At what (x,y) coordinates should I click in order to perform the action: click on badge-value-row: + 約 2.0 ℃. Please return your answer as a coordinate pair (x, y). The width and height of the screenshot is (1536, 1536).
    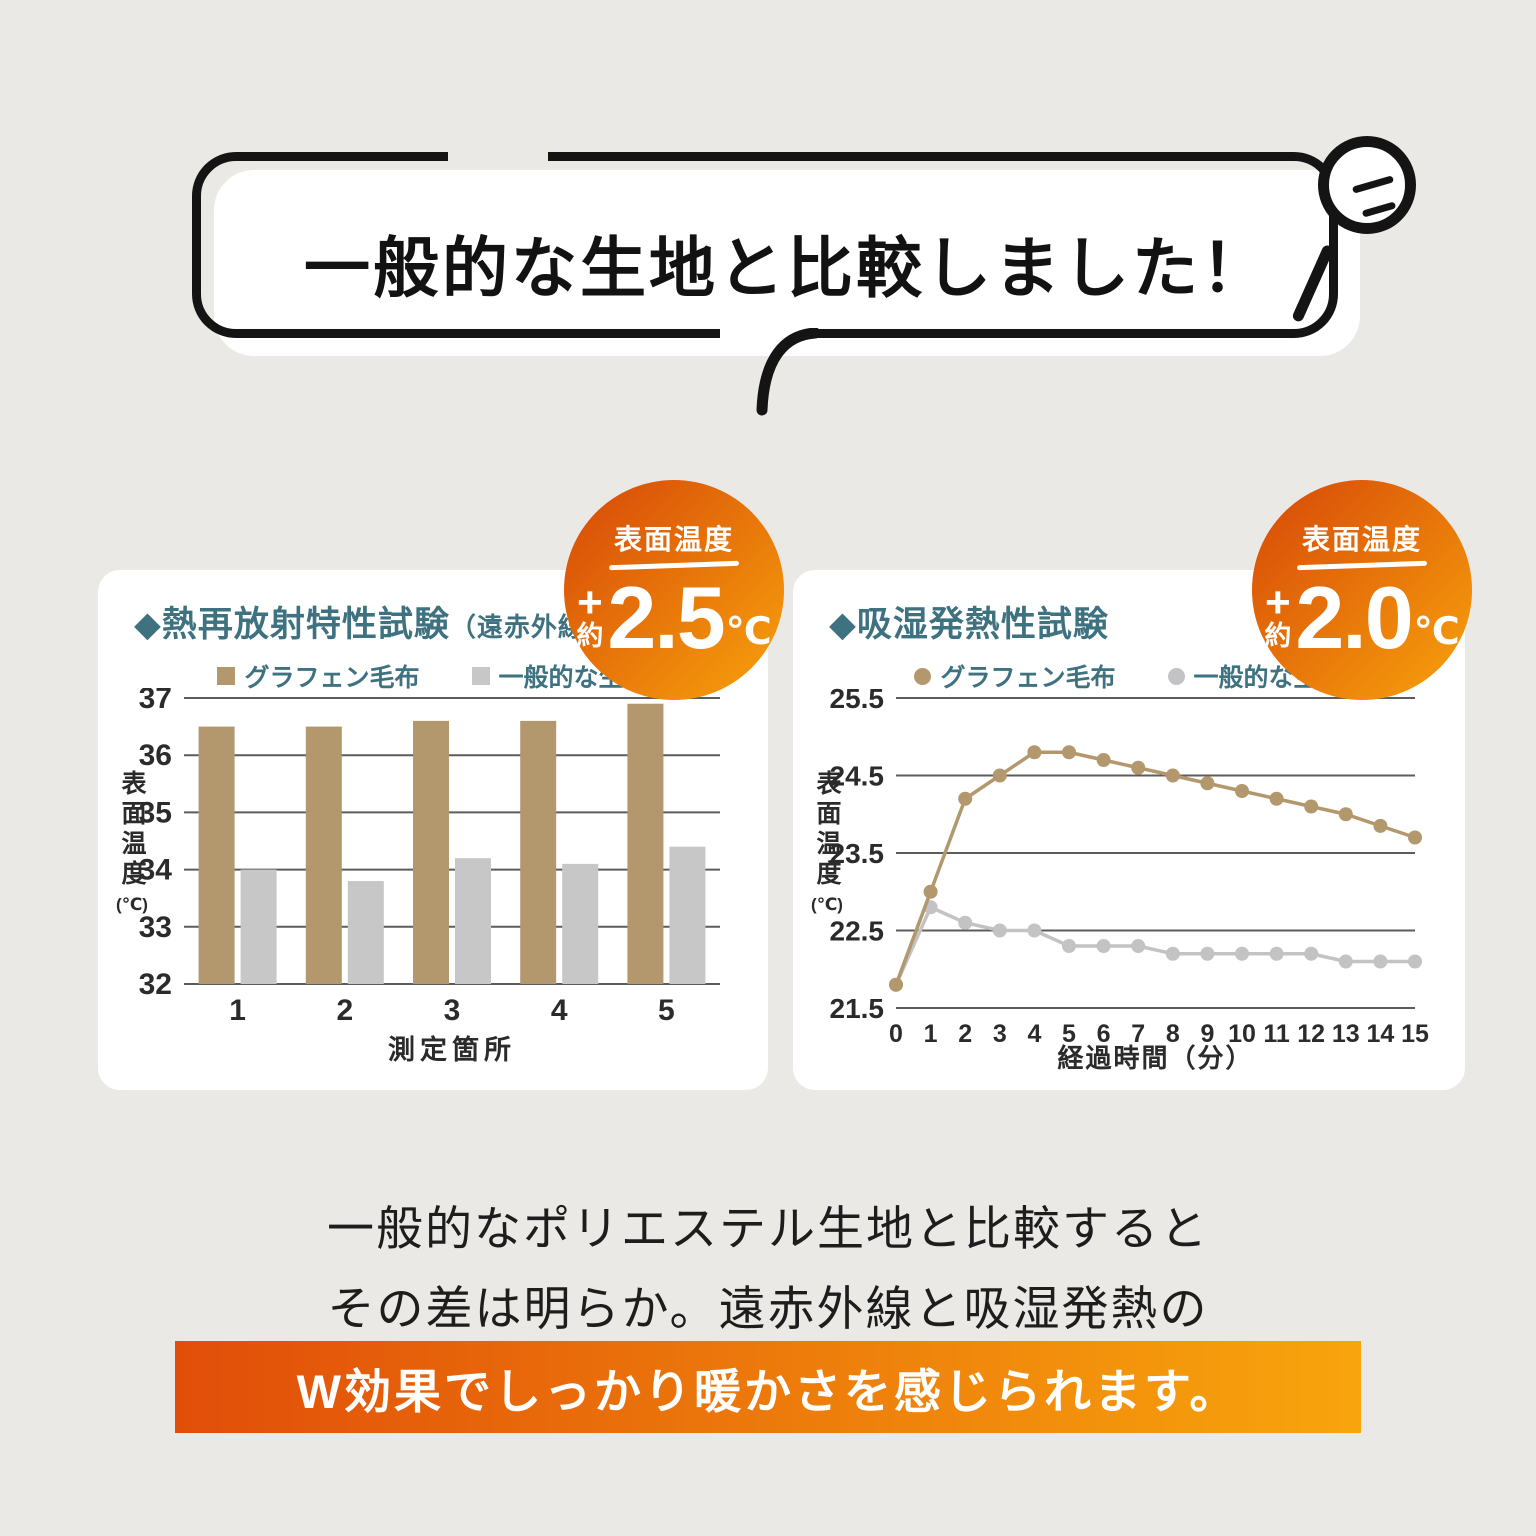
    Looking at the image, I should click on (1361, 618).